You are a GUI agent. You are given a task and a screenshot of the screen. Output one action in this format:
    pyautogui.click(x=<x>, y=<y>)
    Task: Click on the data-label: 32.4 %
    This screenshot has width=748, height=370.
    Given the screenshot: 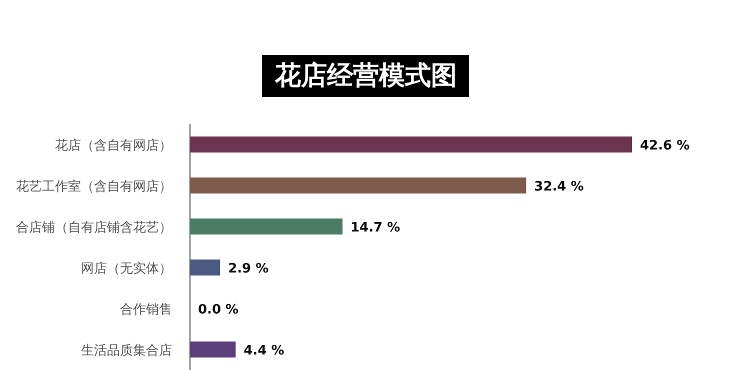 What is the action you would take?
    pyautogui.click(x=559, y=187)
    